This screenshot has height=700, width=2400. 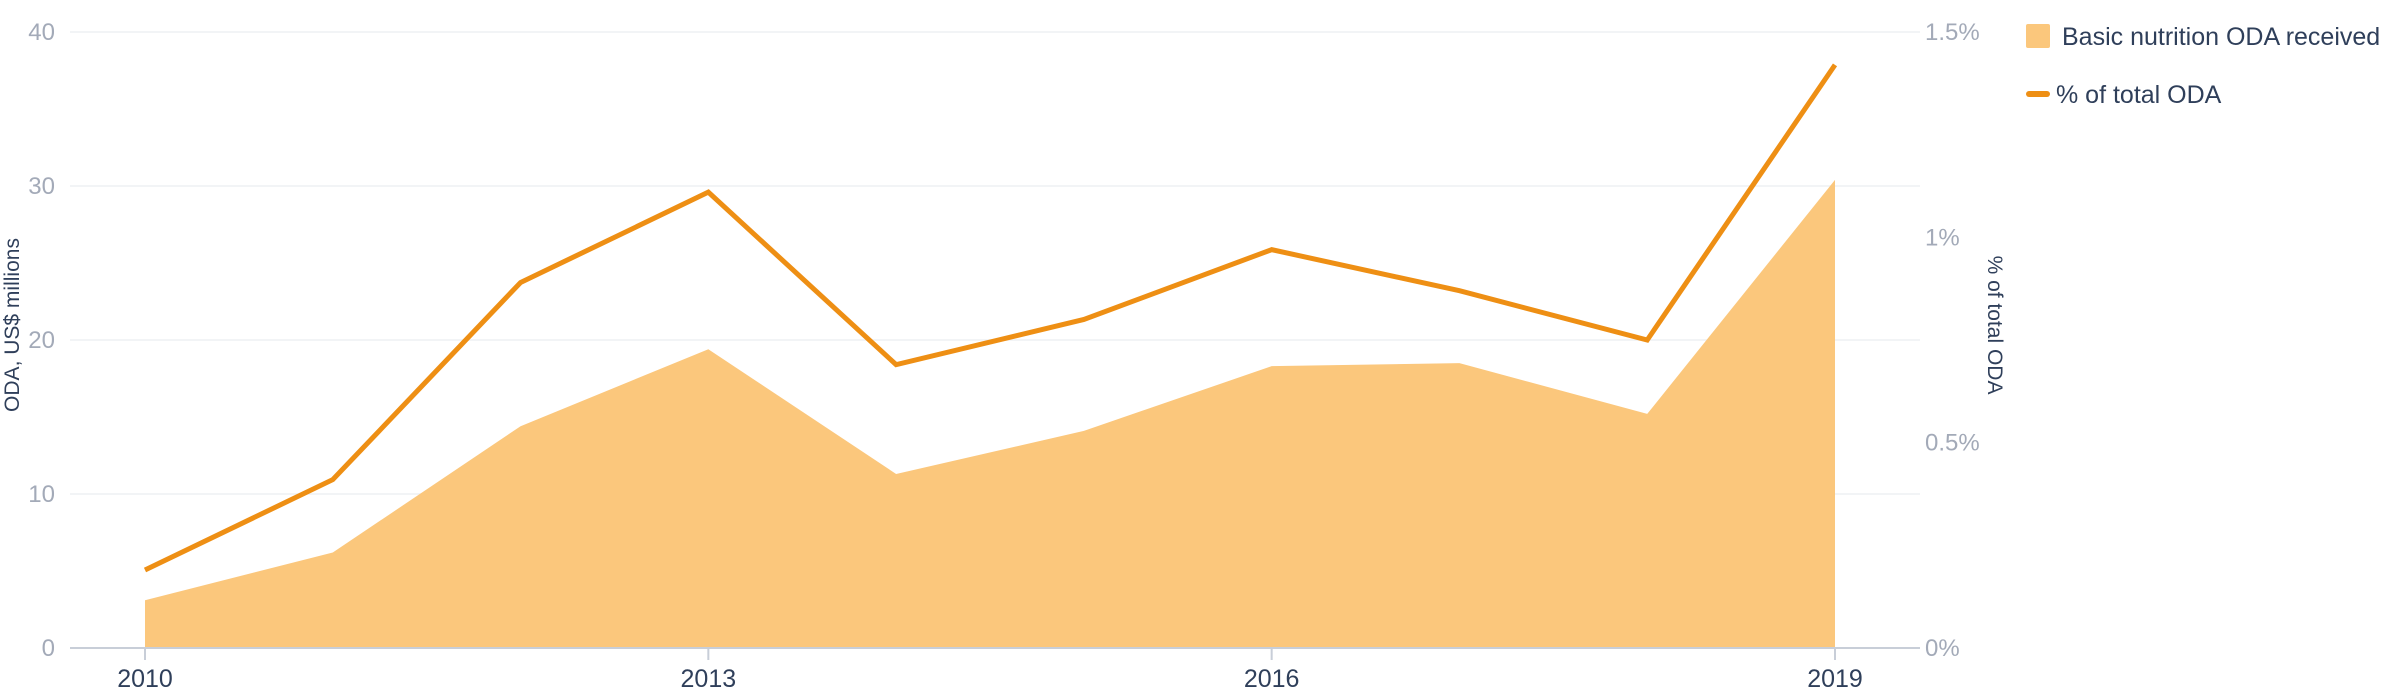 I want to click on y-right-tick-label: 1%, so click(x=1942, y=237).